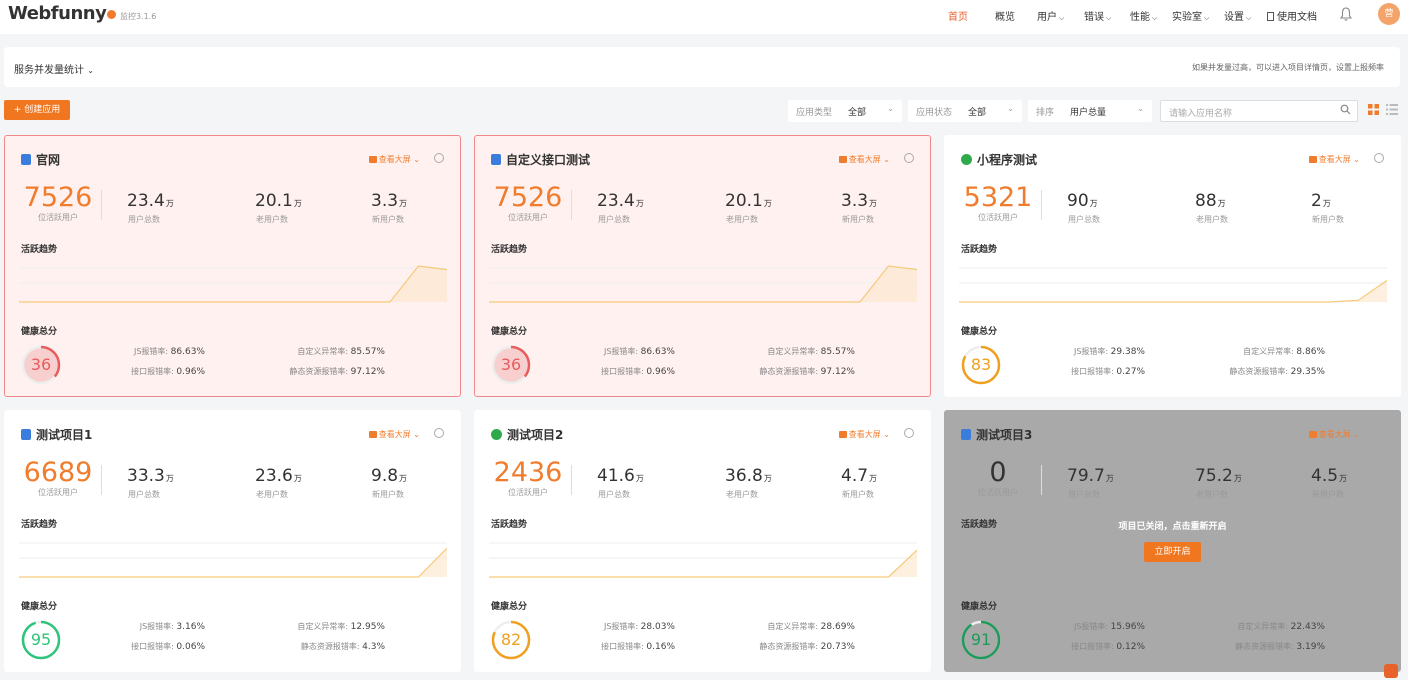 The width and height of the screenshot is (1408, 680). I want to click on metric-static: 静态资源报错率: 3.19%, so click(1275, 646).